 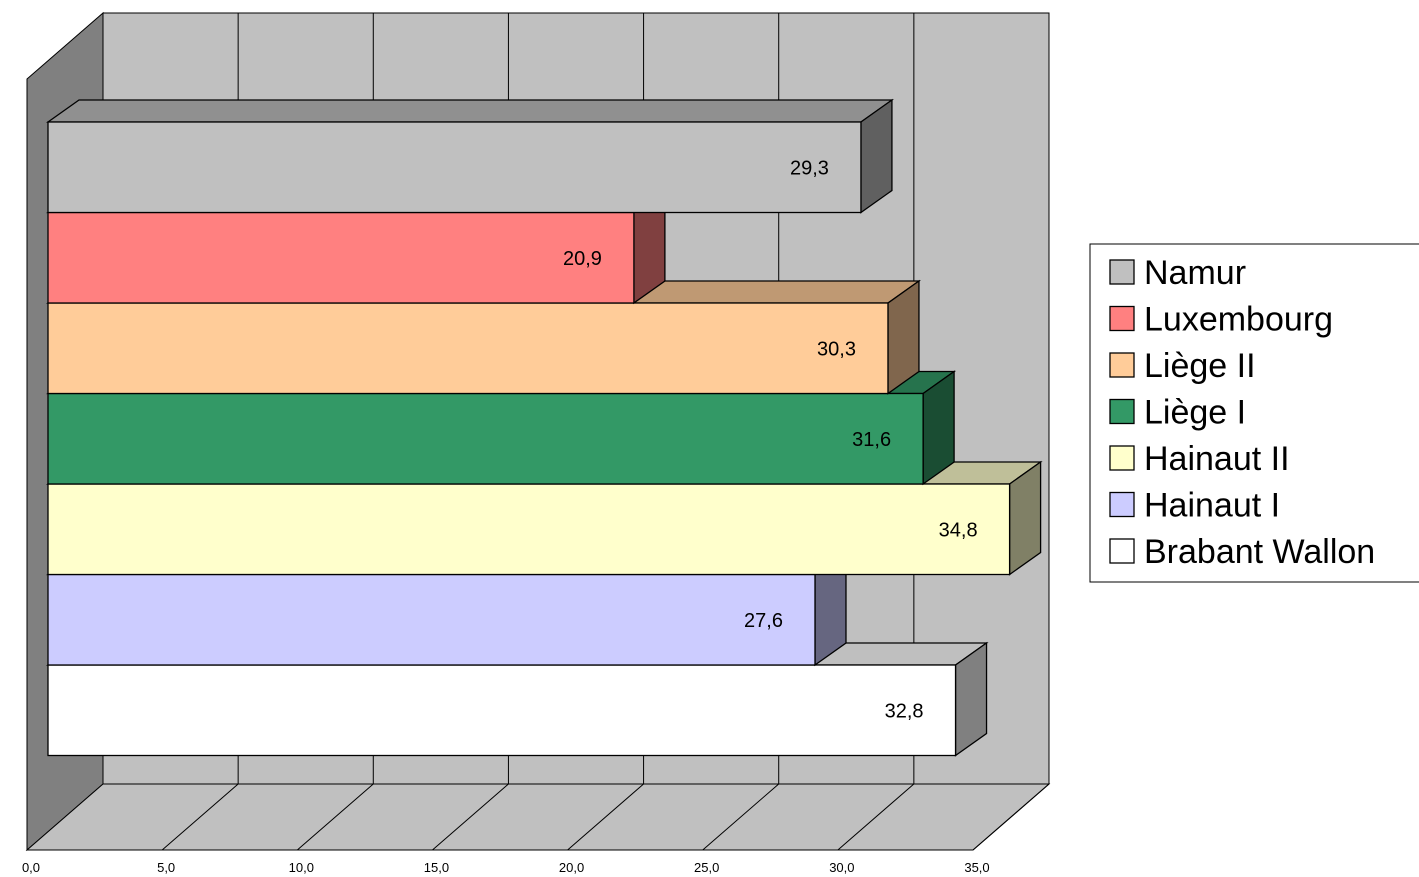 What do you see at coordinates (763, 621) in the screenshot?
I see `bar-value-label: 27,6` at bounding box center [763, 621].